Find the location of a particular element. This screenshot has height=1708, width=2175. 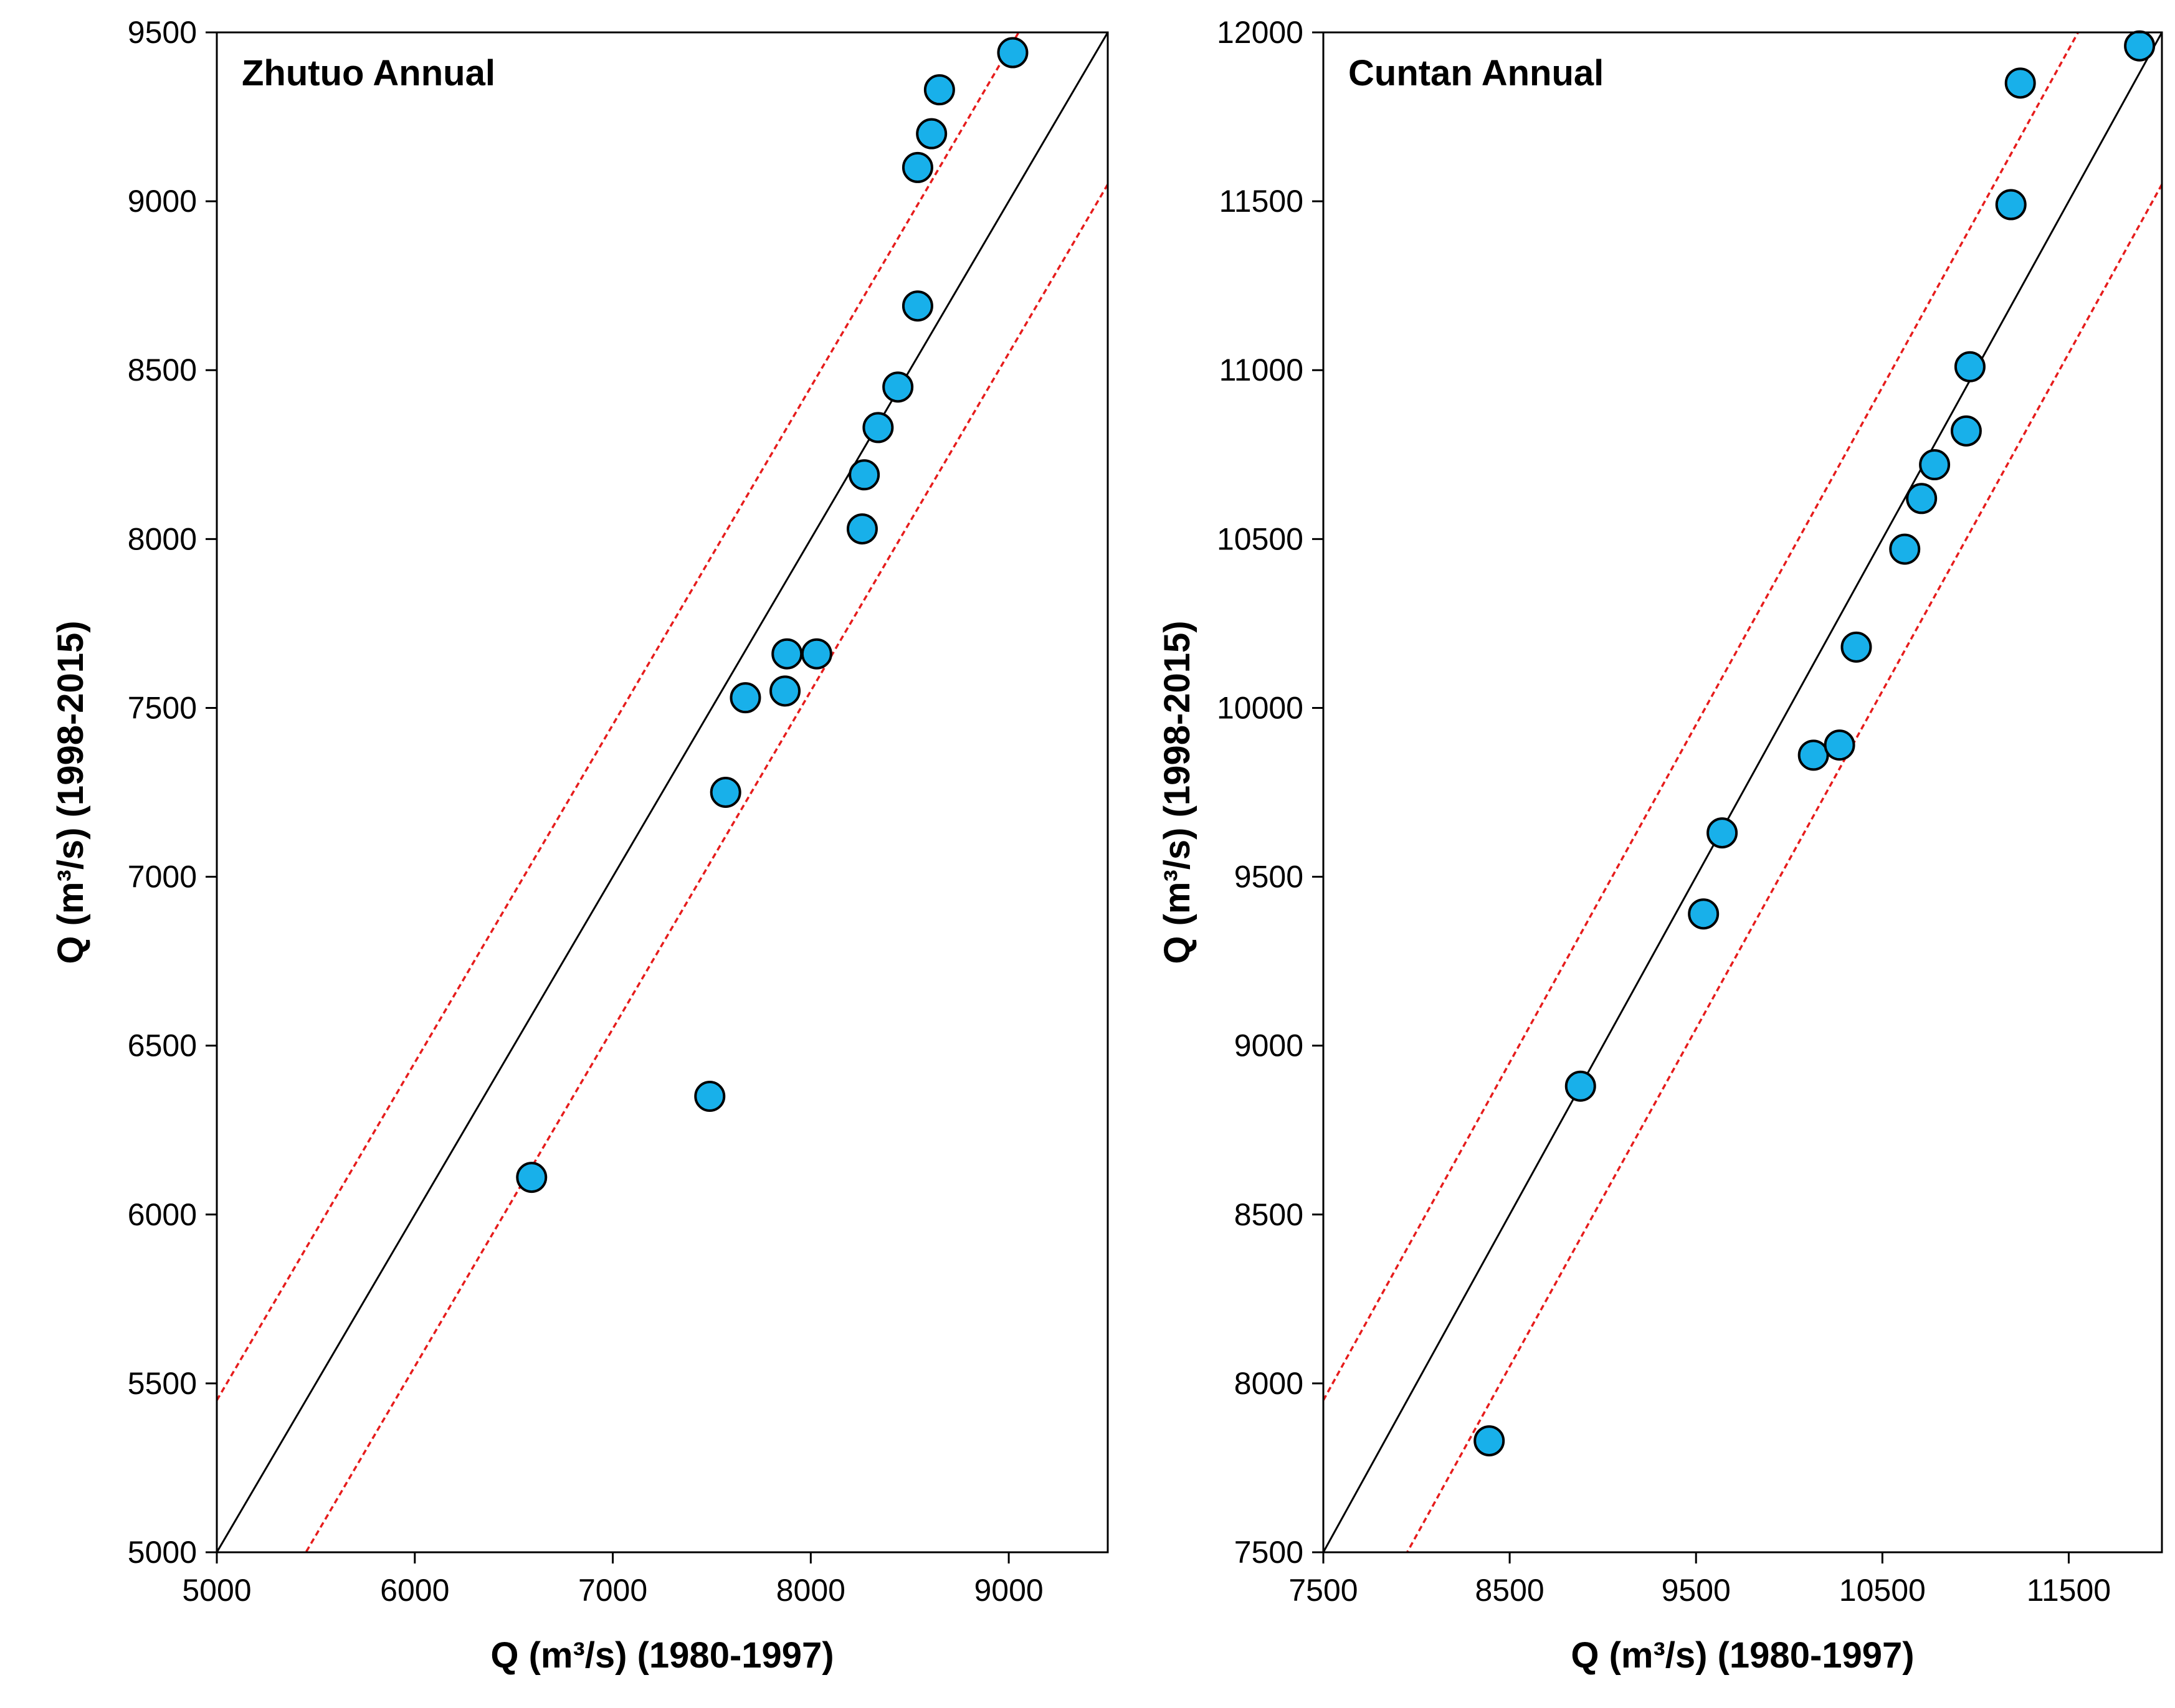

x-tick-label: 11500 is located at coordinates (2069, 1590).